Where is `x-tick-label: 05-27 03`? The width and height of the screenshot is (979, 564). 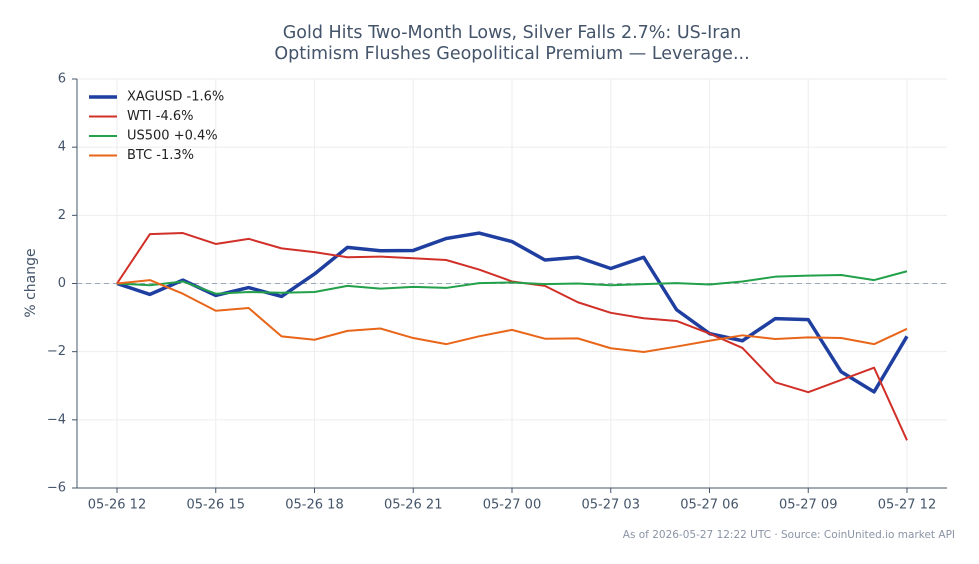
x-tick-label: 05-27 03 is located at coordinates (611, 505).